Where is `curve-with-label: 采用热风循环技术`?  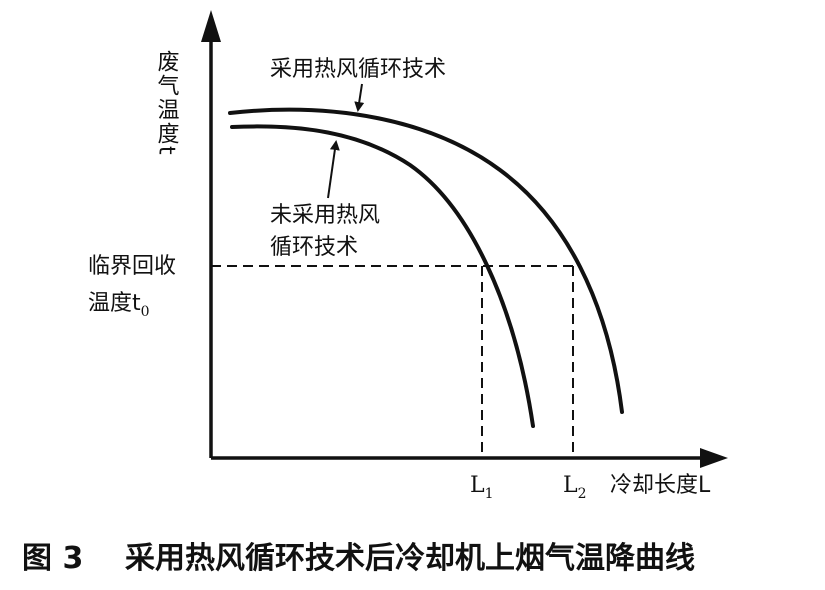 curve-with-label: 采用热风循环技术 is located at coordinates (358, 69).